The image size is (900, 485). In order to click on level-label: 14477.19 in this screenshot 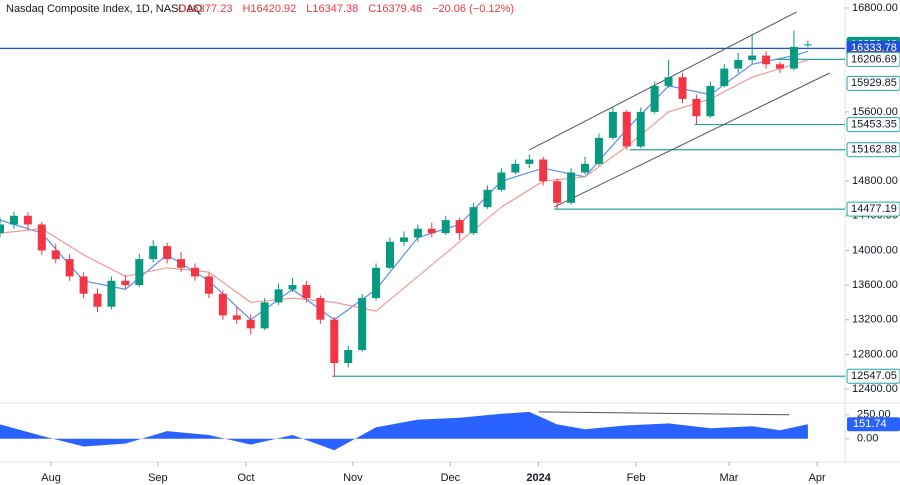, I will do `click(874, 209)`.